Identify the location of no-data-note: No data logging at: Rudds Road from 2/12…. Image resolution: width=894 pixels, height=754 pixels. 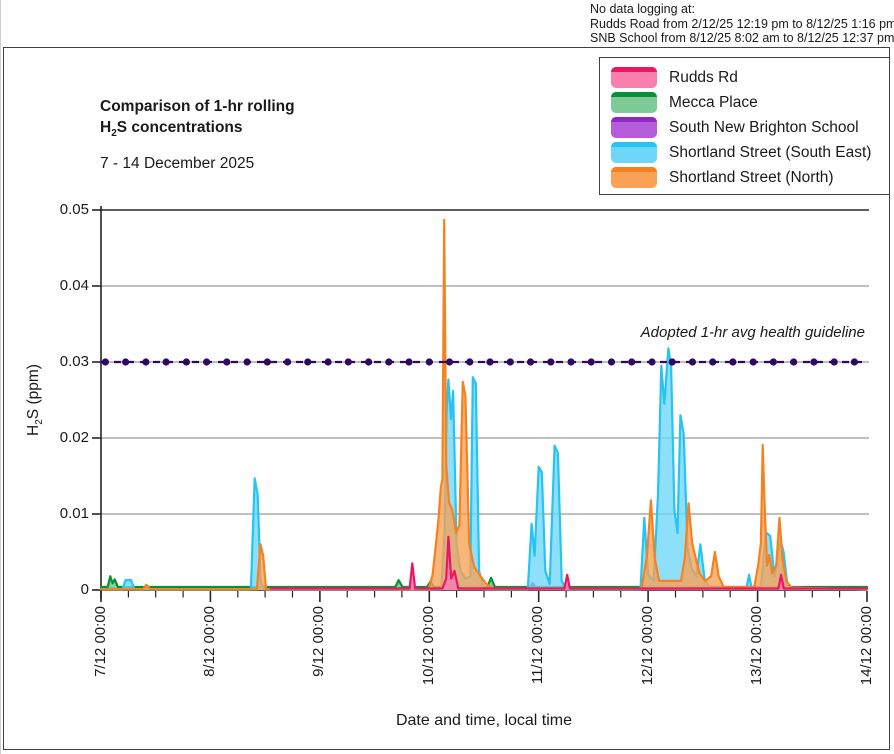
(742, 24).